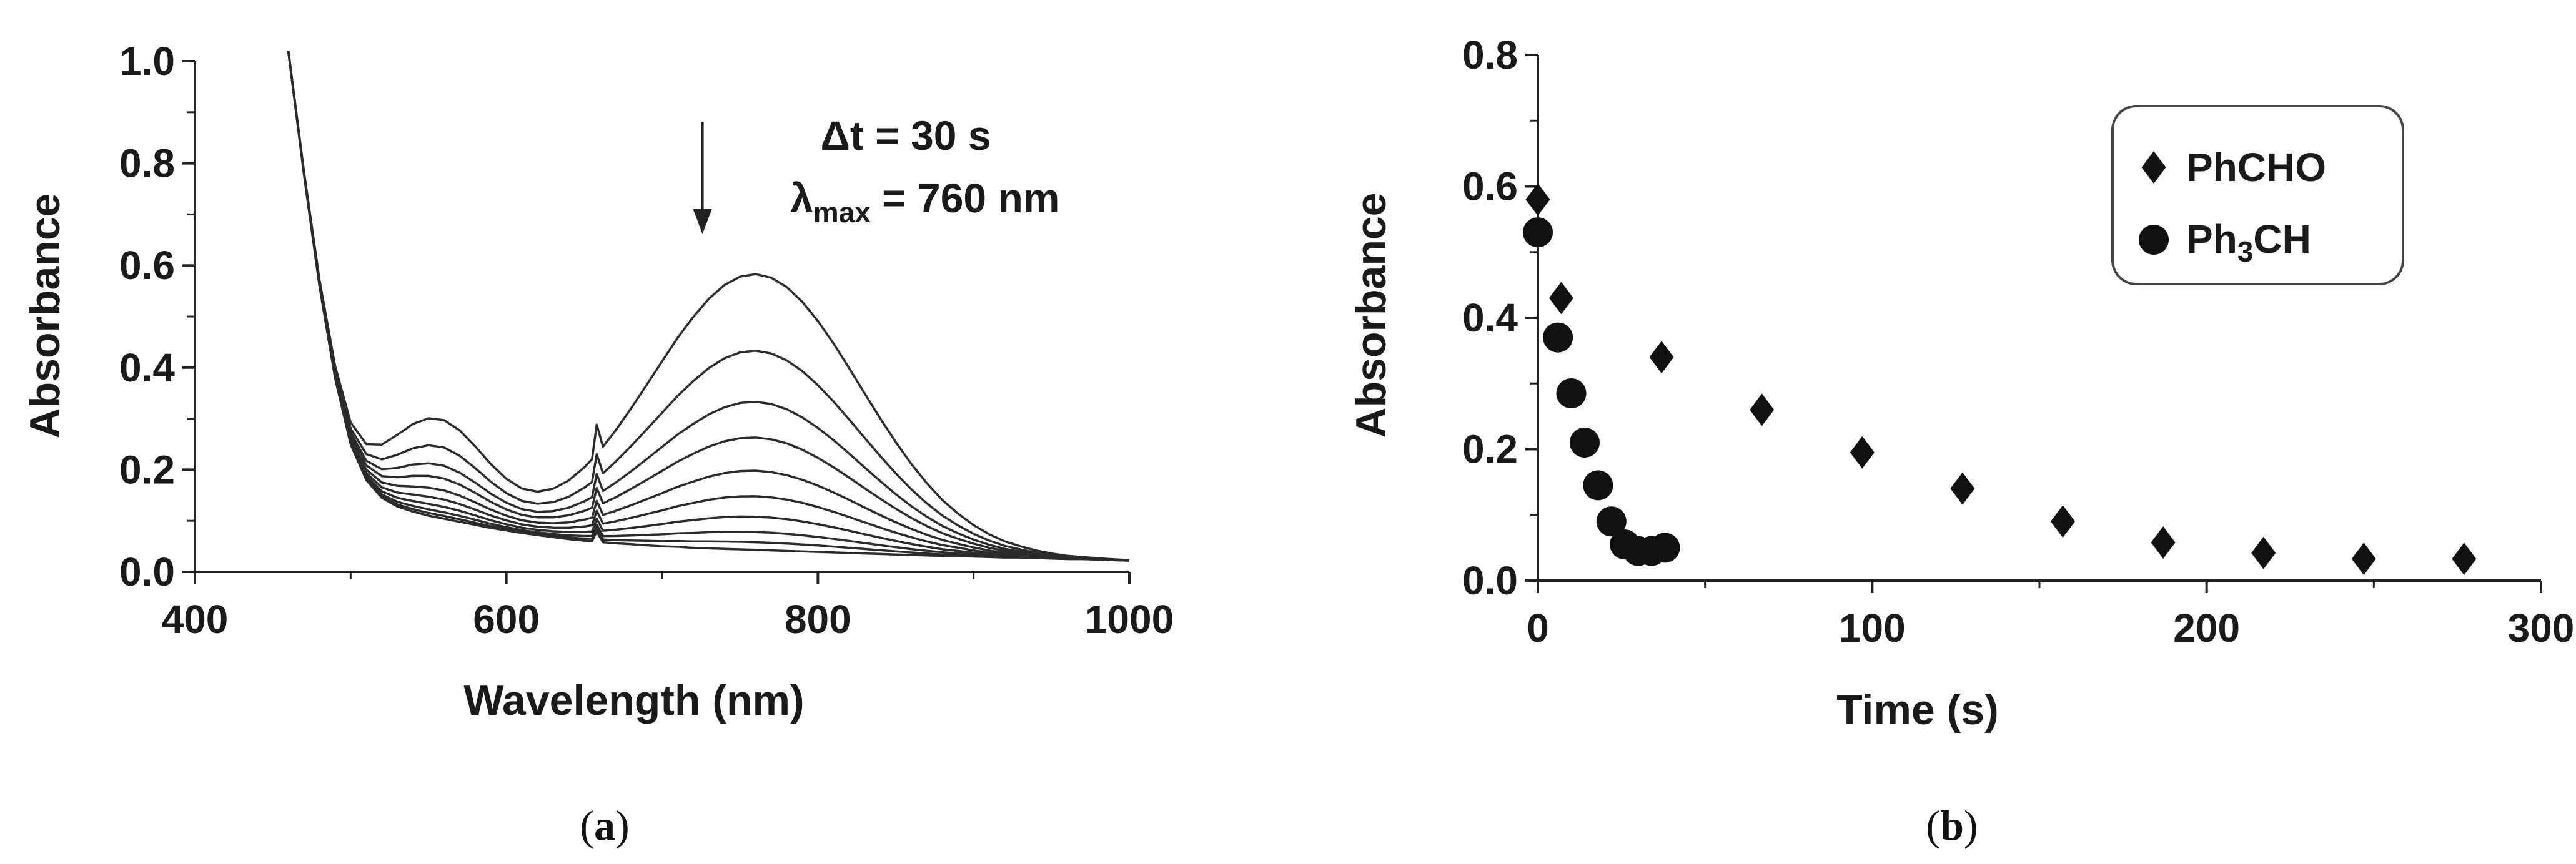 The height and width of the screenshot is (864, 2576). What do you see at coordinates (801, 198) in the screenshot?
I see `lambda-symbol: λ` at bounding box center [801, 198].